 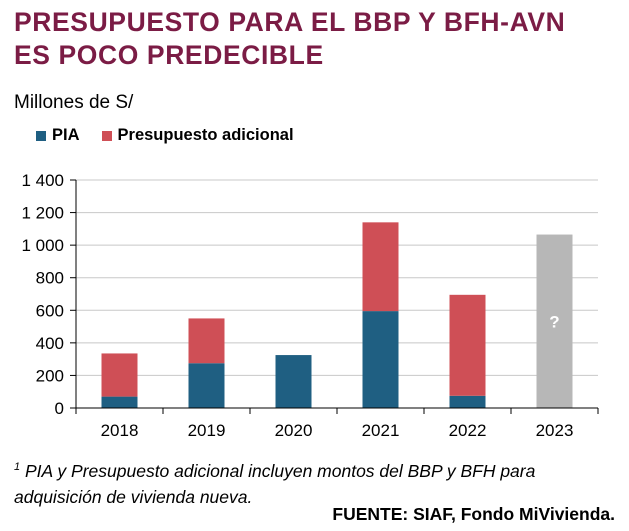 I want to click on y-axis-unit-label: Millones de S/, so click(x=74, y=102).